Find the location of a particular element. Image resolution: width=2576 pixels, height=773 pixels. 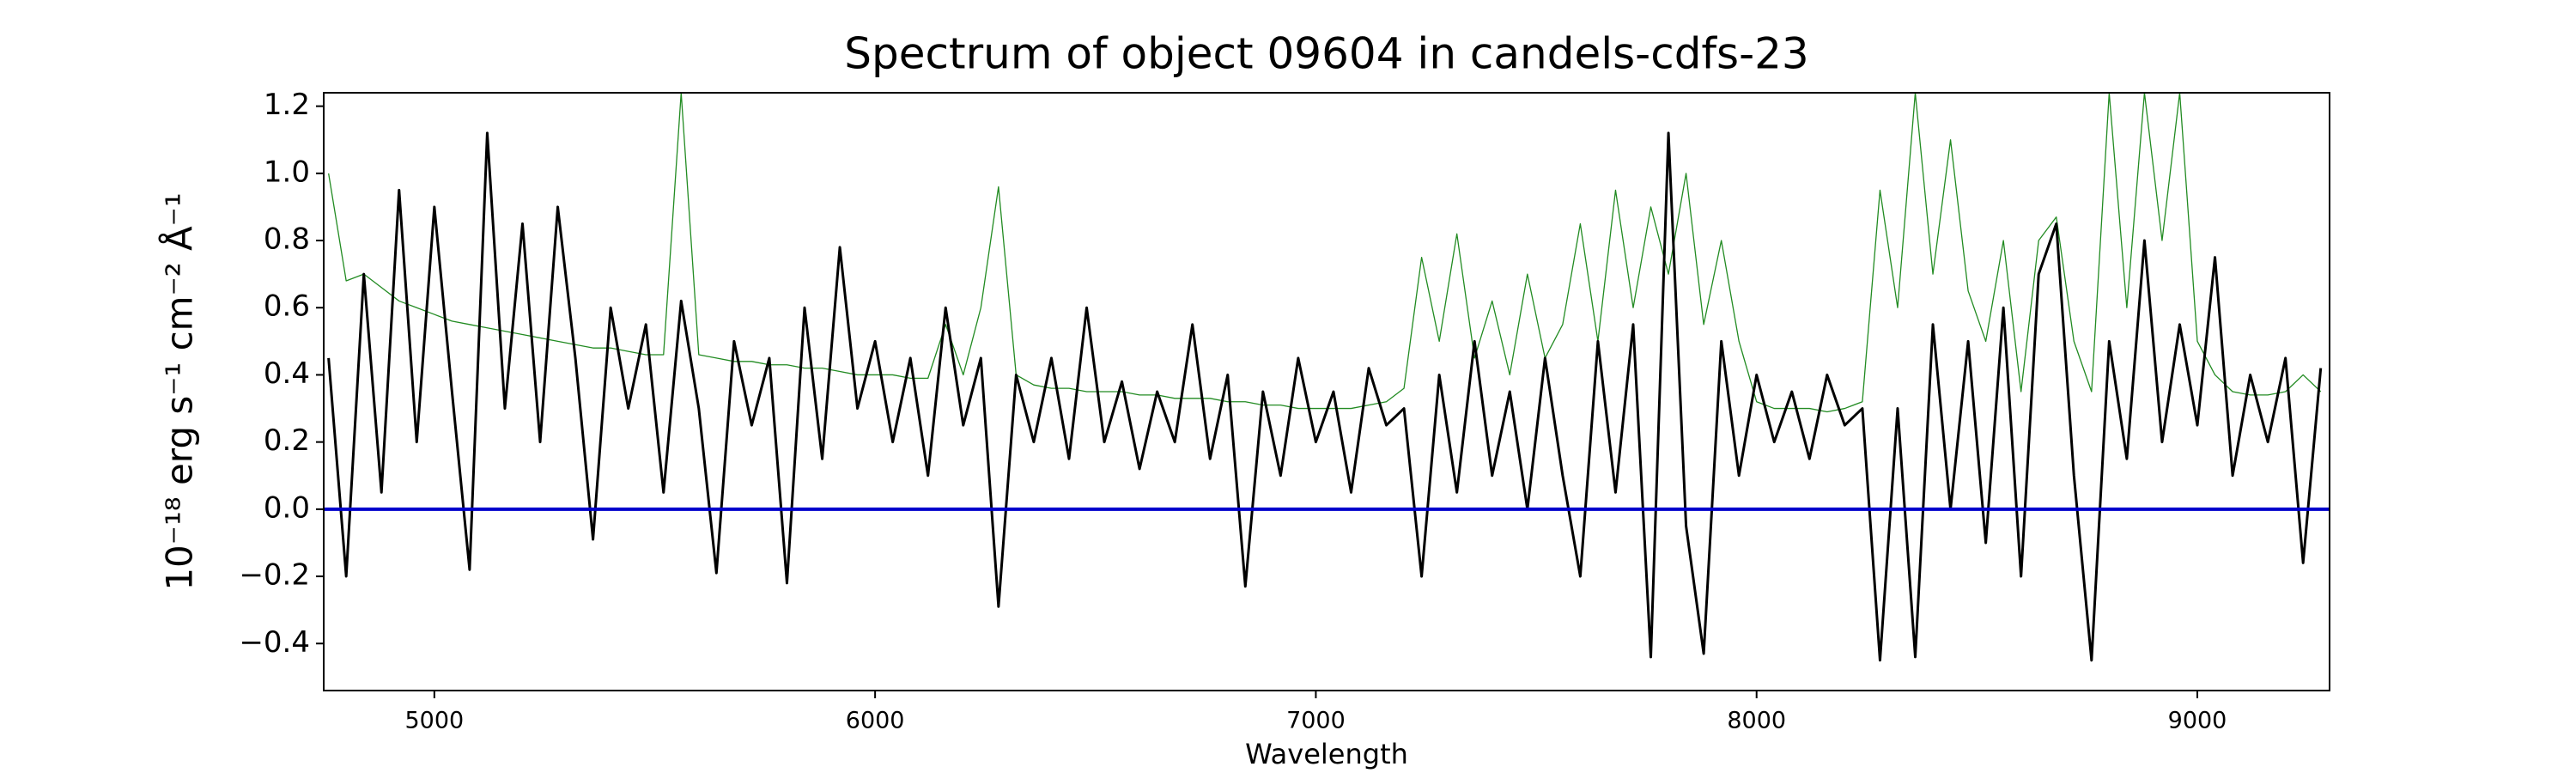

y-tick-label: −0.2 is located at coordinates (274, 575).